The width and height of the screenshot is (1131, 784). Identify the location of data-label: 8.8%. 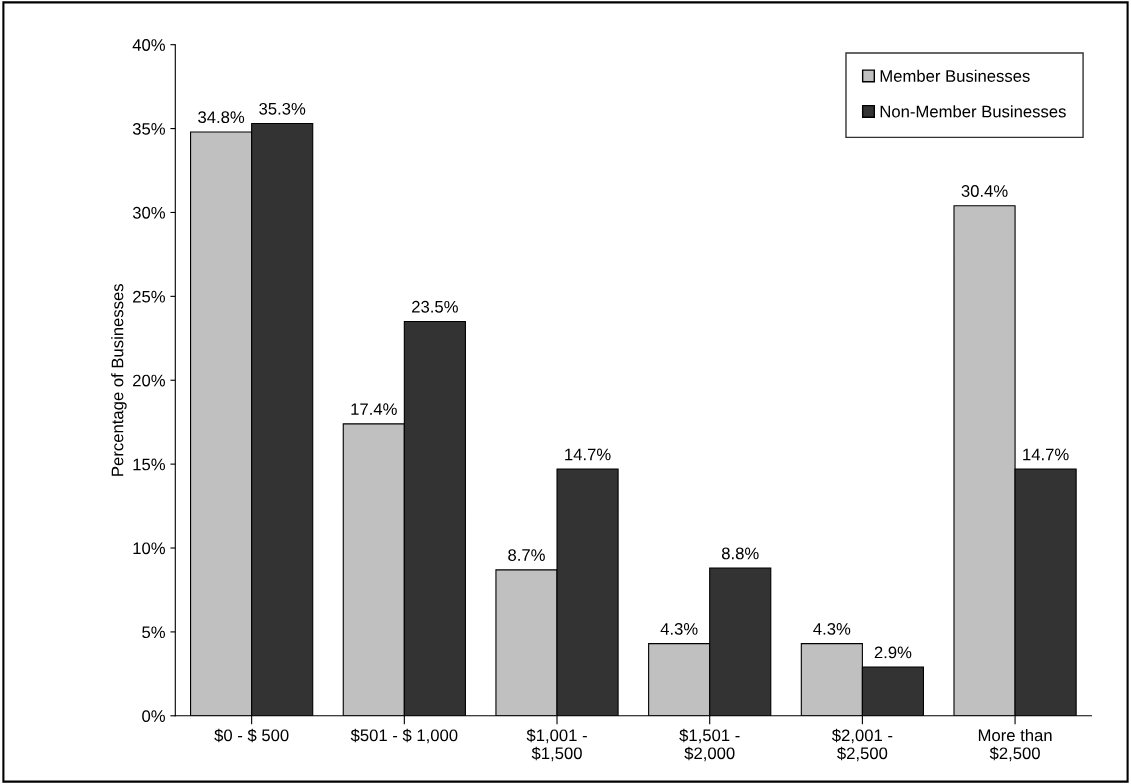
(740, 553).